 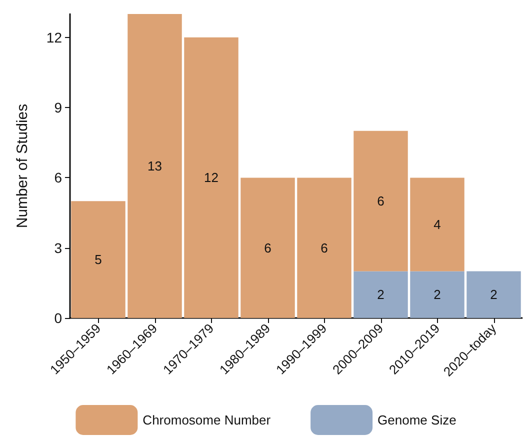 I want to click on data-label: 5, so click(x=98, y=260).